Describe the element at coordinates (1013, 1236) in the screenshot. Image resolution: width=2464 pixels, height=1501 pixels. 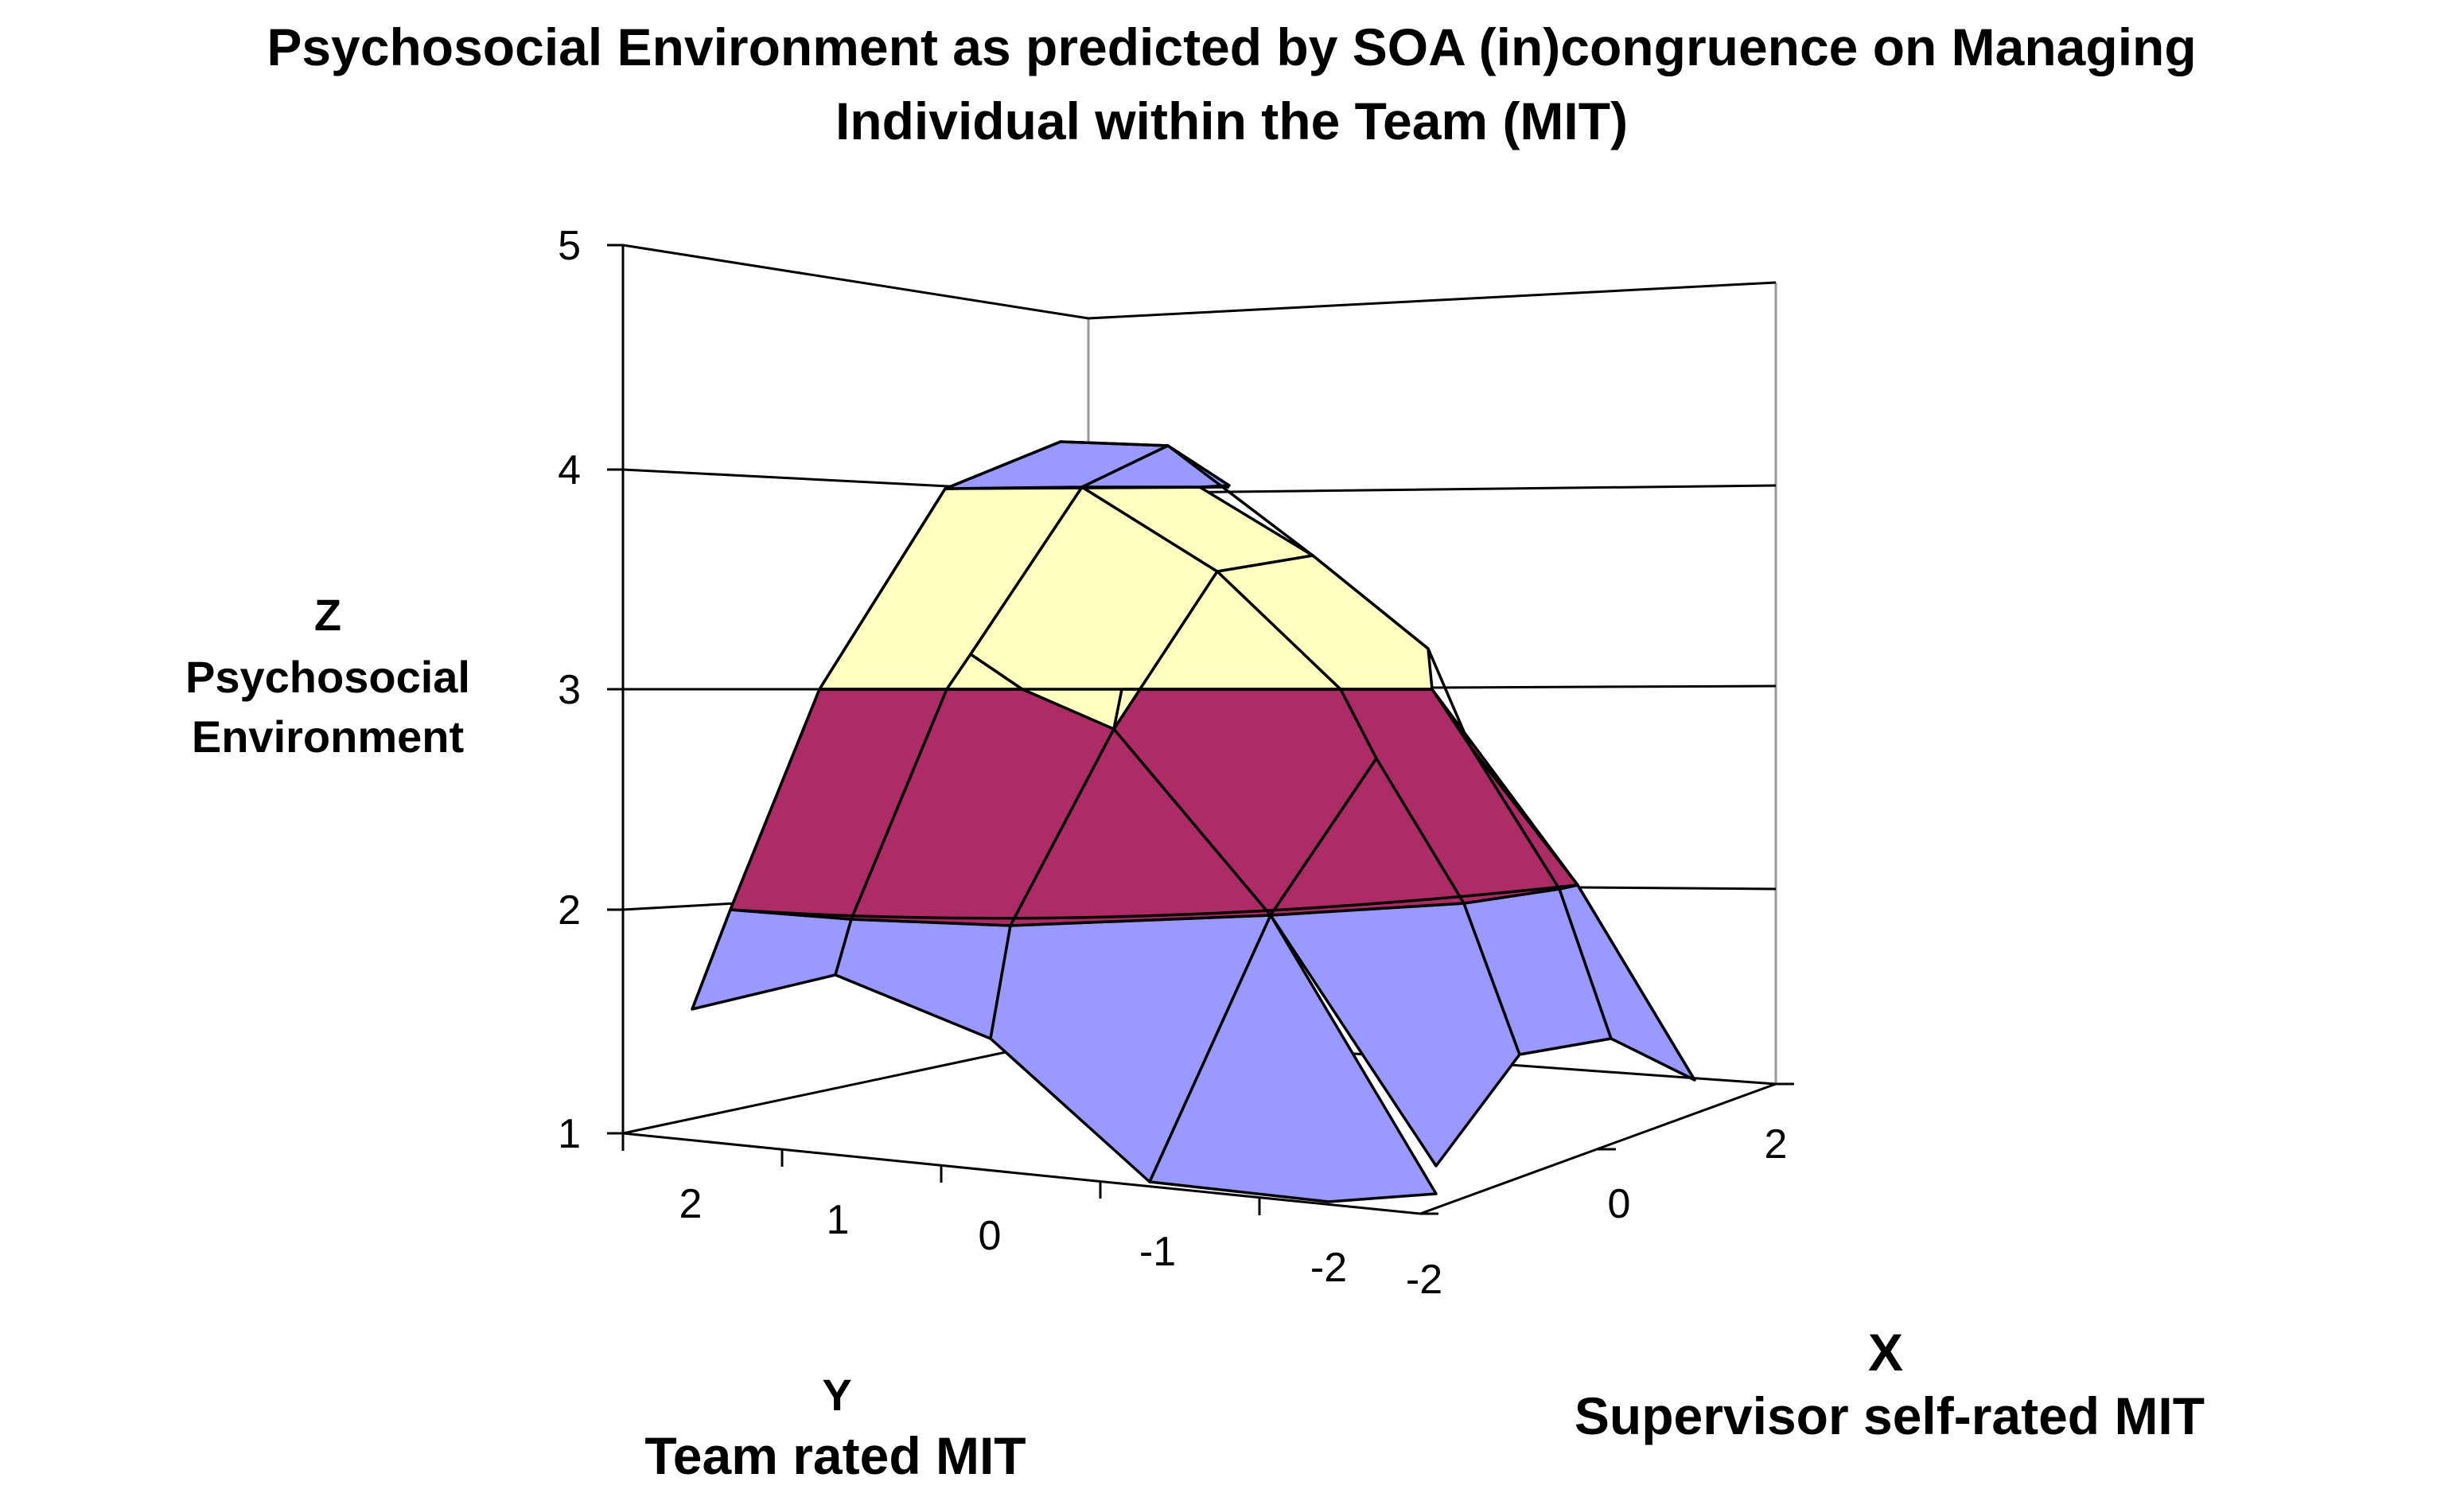
I see `y-tick-labels: 2 1 0 -1 -2` at that location.